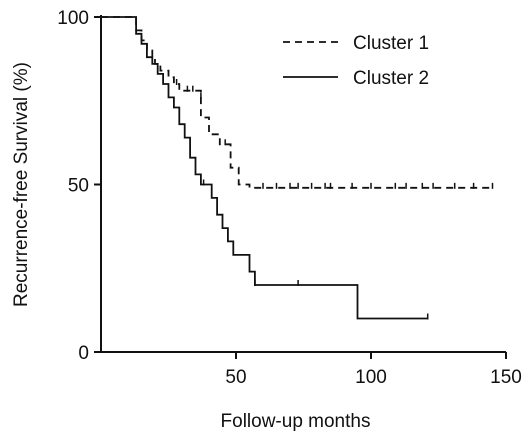 The height and width of the screenshot is (436, 524). Describe the element at coordinates (296, 421) in the screenshot. I see `x-axis-title: Follow-up months` at that location.